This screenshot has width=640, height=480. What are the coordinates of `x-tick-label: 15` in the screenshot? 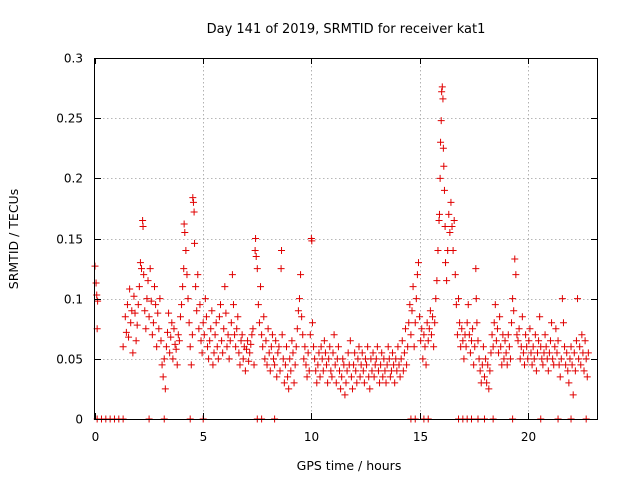 It's located at (420, 437).